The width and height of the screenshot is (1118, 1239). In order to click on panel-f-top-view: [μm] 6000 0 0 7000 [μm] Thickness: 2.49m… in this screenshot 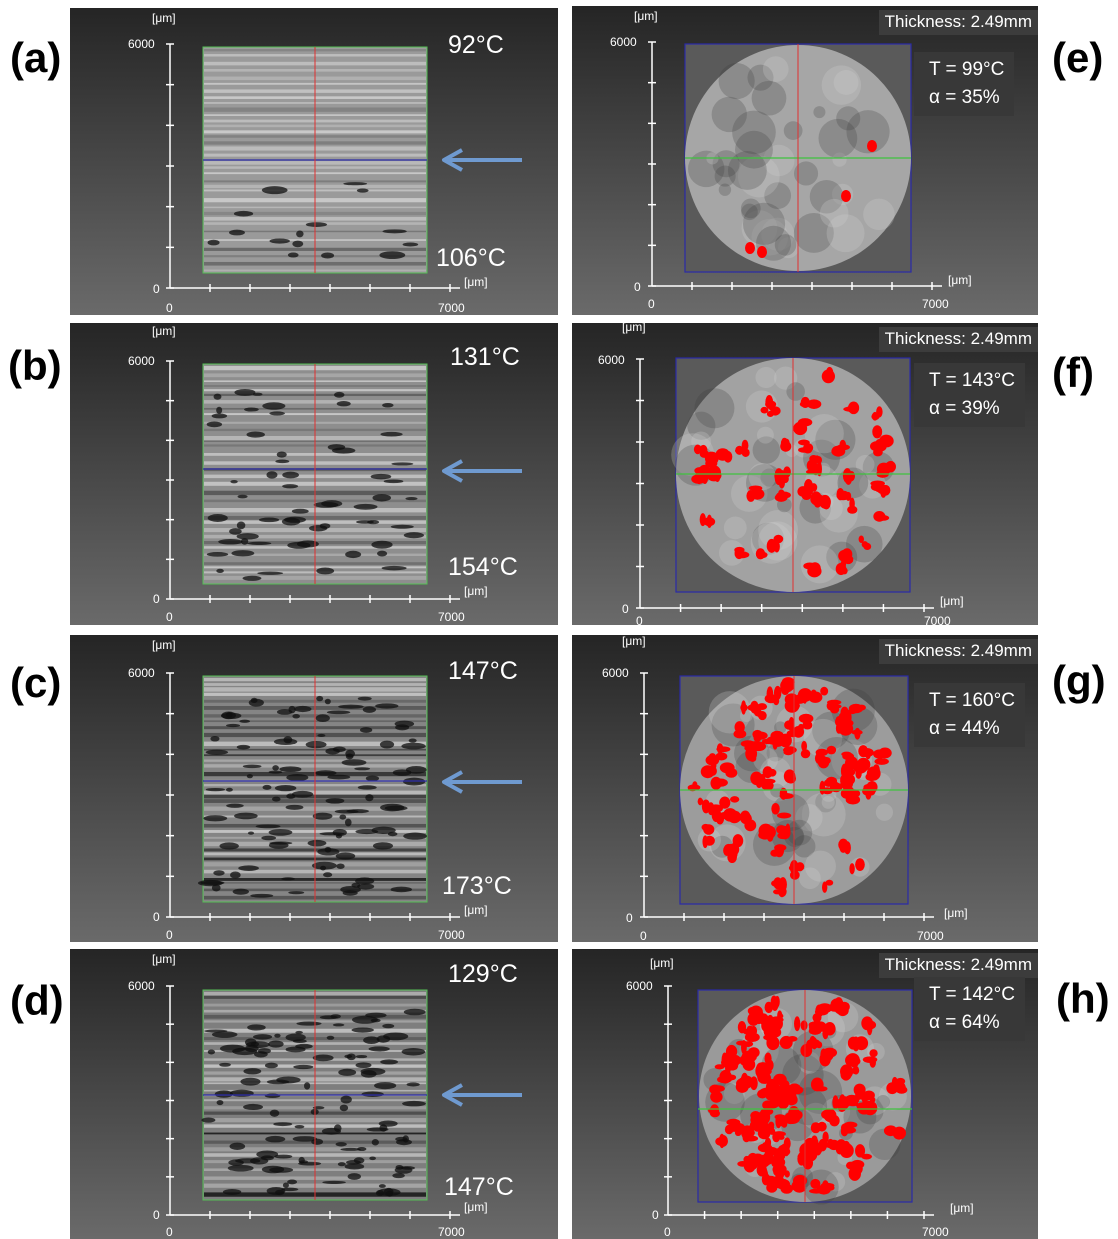, I will do `click(805, 474)`.